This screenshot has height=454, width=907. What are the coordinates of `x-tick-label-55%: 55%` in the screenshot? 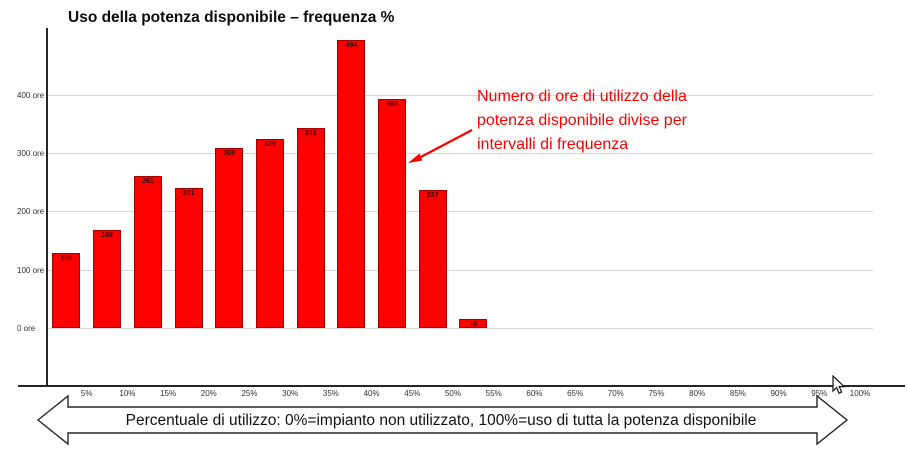 It's located at (493, 393).